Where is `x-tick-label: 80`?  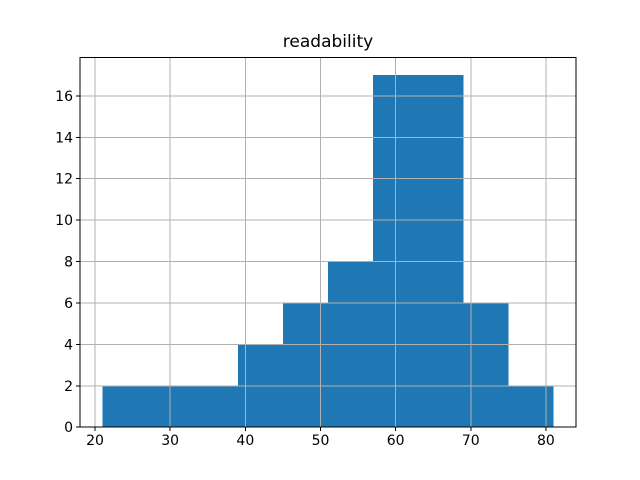 x-tick-label: 80 is located at coordinates (546, 441).